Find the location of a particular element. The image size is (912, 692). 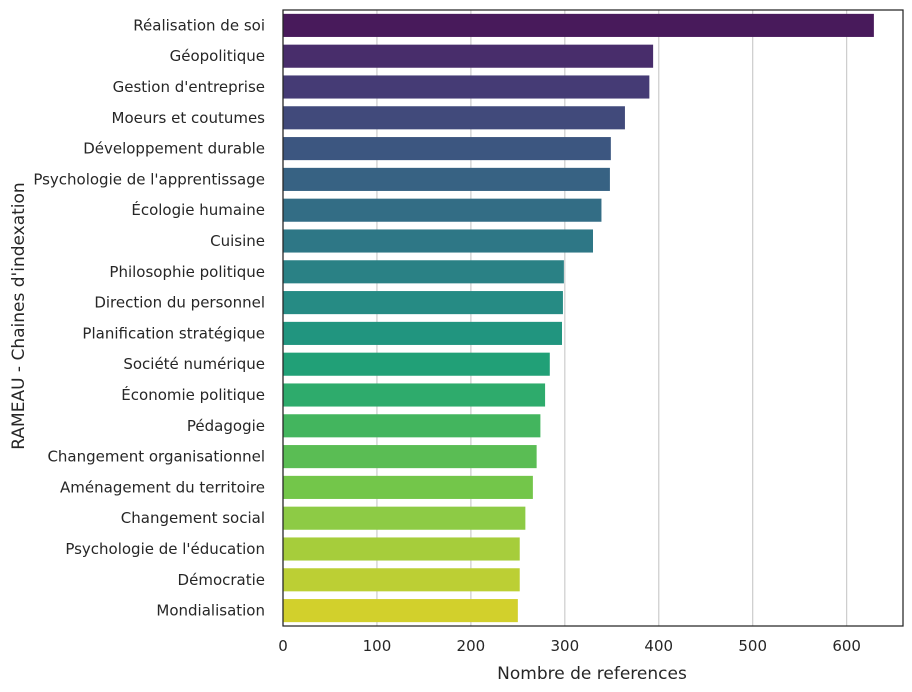

category-label: Pédagogie is located at coordinates (226, 426).